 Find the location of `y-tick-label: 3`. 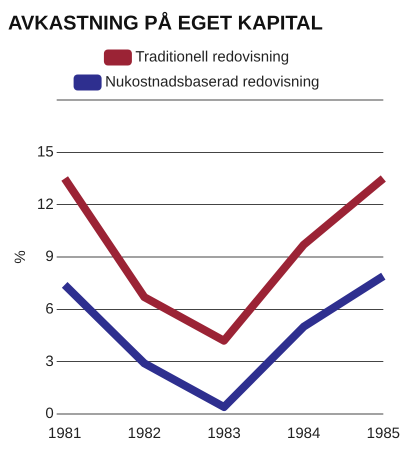

y-tick-label: 3 is located at coordinates (49, 361).